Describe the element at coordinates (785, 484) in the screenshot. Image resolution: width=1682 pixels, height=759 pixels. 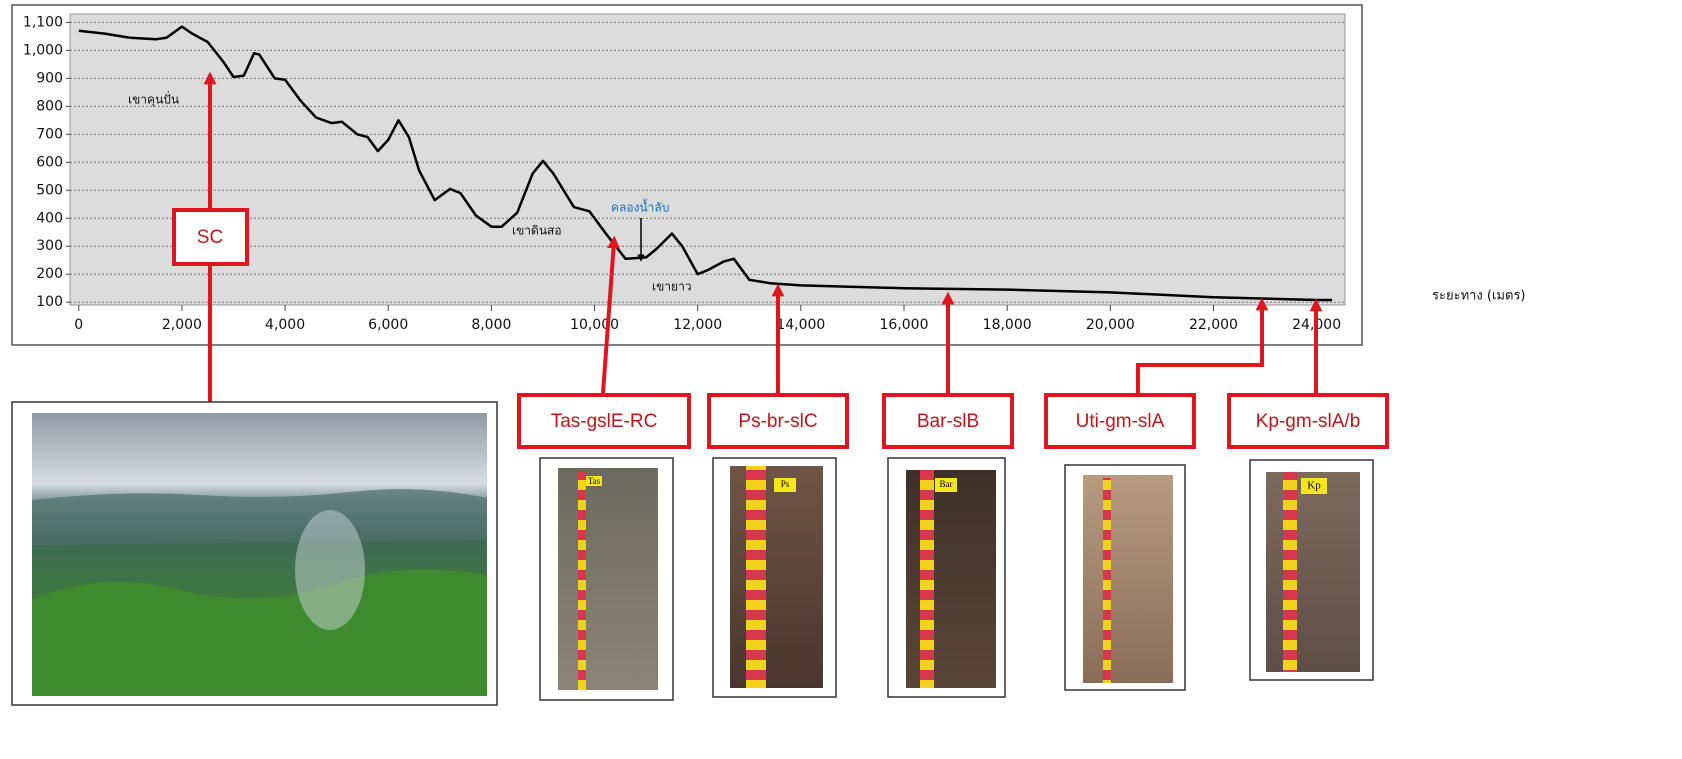
I see `photo-label: Ps` at that location.